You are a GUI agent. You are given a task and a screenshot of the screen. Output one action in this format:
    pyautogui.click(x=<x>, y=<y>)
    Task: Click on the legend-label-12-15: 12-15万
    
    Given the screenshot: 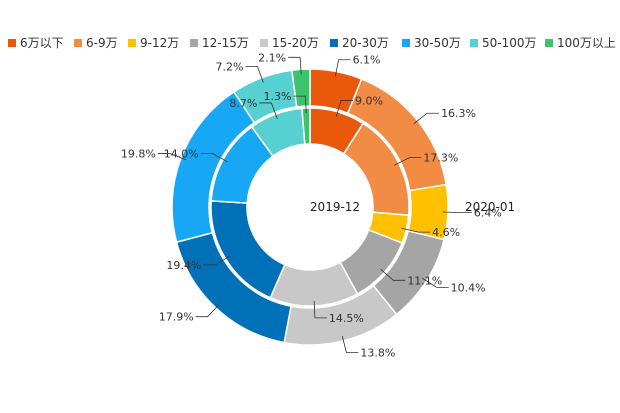 What is the action you would take?
    pyautogui.click(x=225, y=43)
    